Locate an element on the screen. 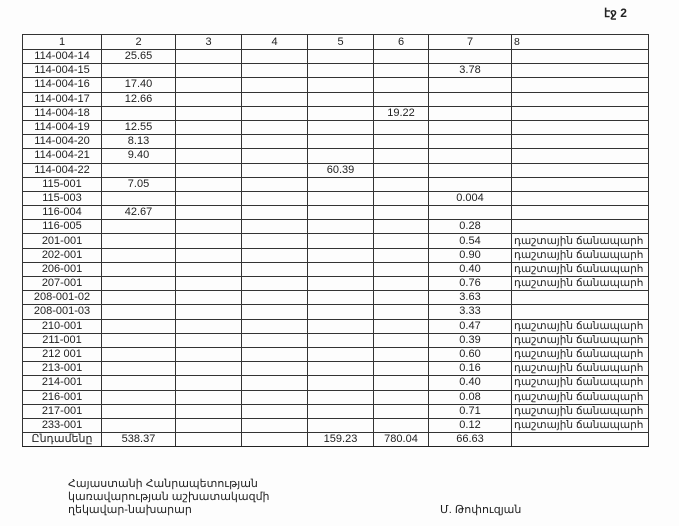 The image size is (679, 526). table-row: 214-001 0.40 դաշտային ճանապարհ is located at coordinates (335, 383).